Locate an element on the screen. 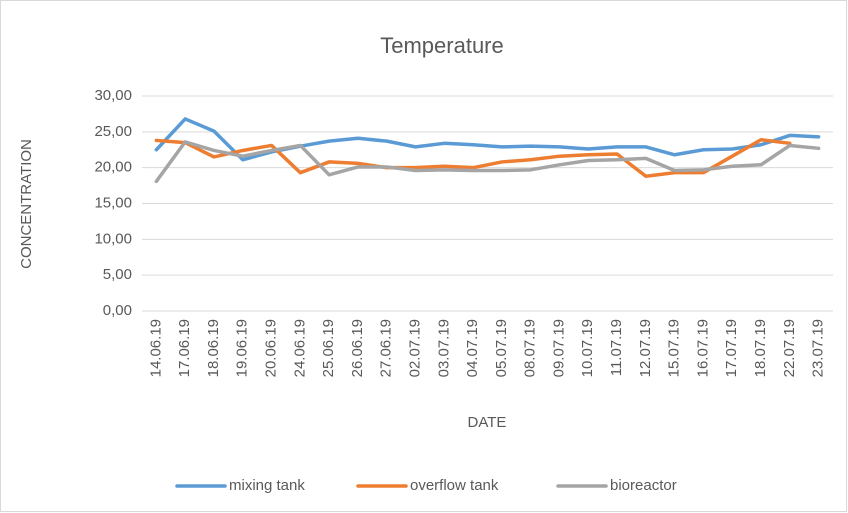 This screenshot has width=848, height=513. x-tick-label: 23.07.19 is located at coordinates (818, 348).